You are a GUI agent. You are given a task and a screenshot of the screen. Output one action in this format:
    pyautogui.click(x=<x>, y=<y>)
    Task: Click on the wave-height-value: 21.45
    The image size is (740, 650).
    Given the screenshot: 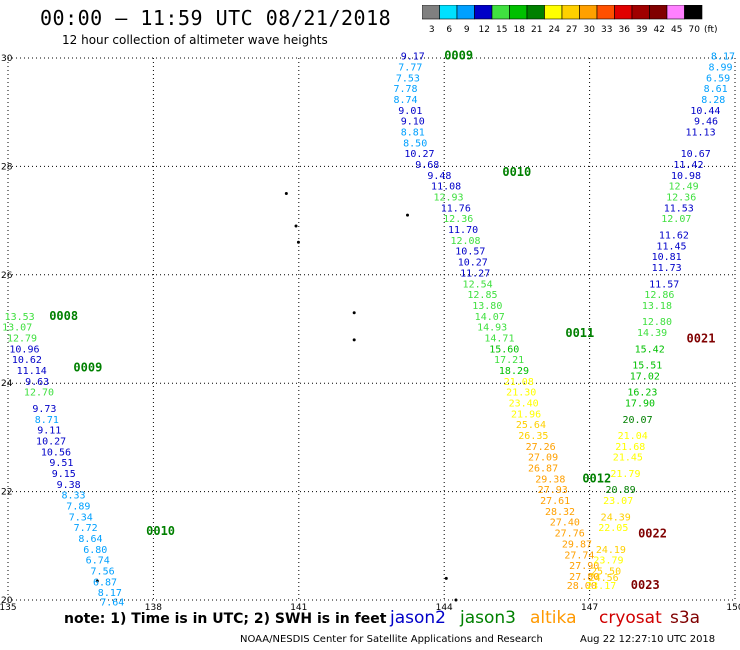 What is the action you would take?
    pyautogui.click(x=628, y=458)
    